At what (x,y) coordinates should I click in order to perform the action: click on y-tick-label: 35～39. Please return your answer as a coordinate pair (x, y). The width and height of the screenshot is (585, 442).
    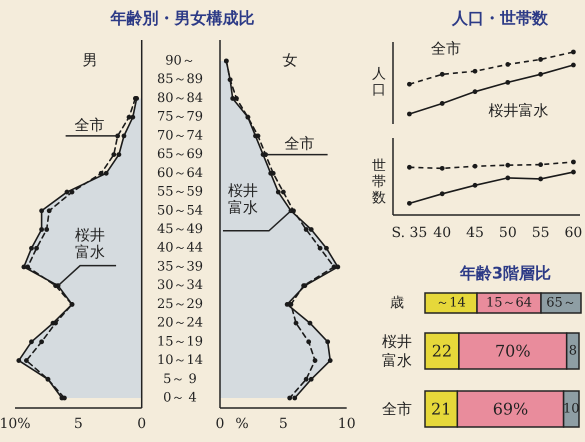
    Looking at the image, I should click on (180, 266).